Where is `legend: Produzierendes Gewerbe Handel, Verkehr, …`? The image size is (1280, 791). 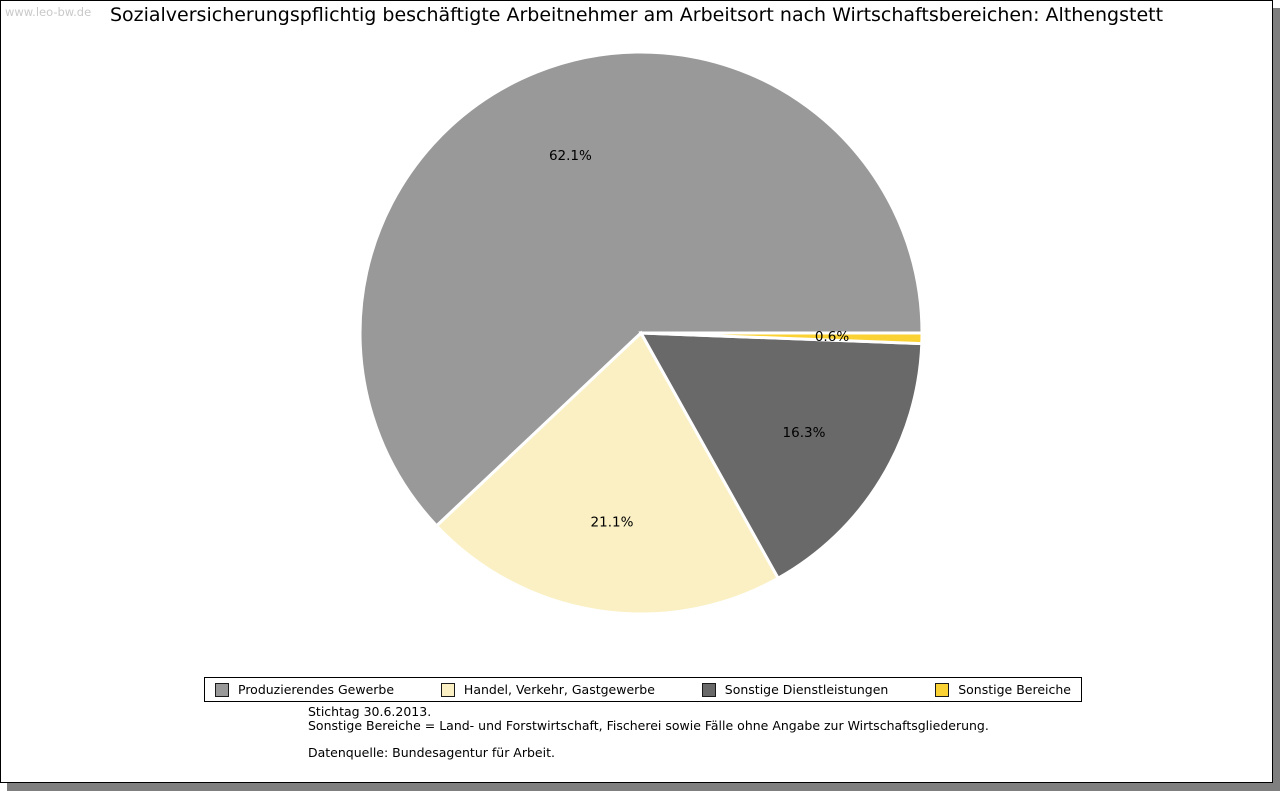 legend: Produzierendes Gewerbe Handel, Verkehr, … is located at coordinates (643, 689).